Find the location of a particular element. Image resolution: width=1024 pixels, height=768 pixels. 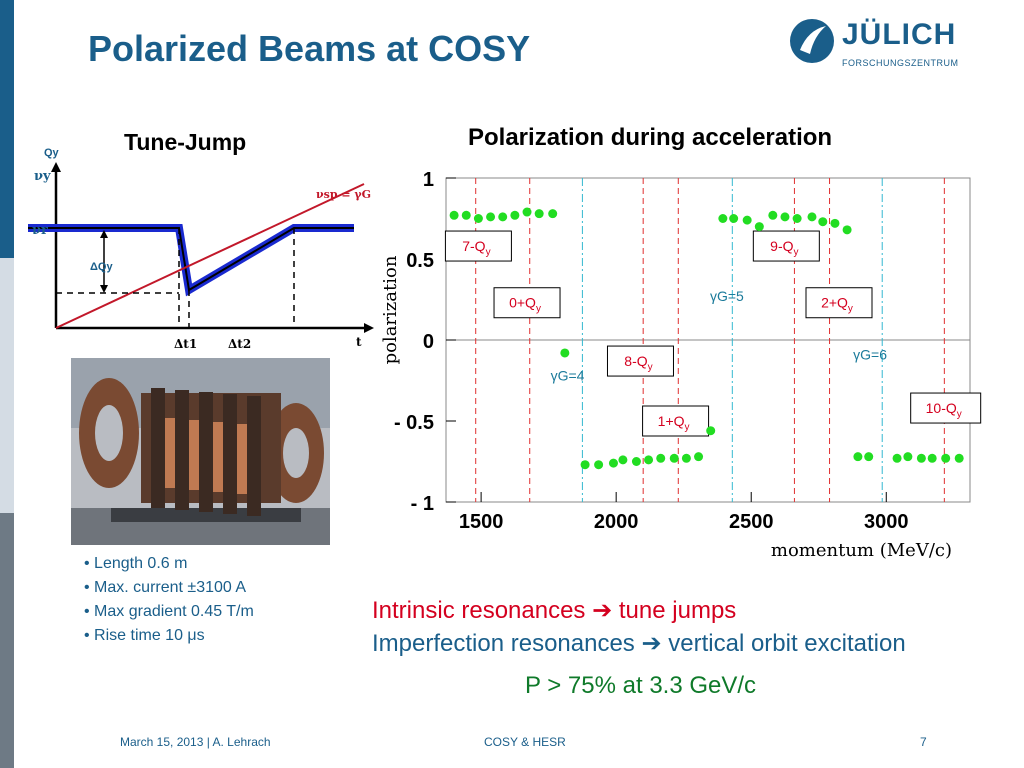

left-accent-bar-top is located at coordinates (7, 129).